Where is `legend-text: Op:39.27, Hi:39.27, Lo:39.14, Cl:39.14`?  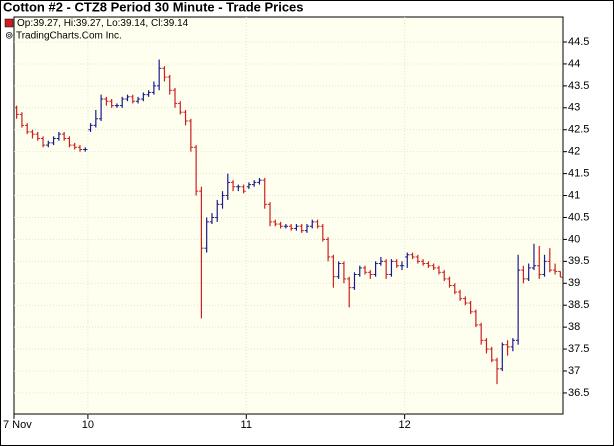 legend-text: Op:39.27, Hi:39.27, Lo:39.14, Cl:39.14 is located at coordinates (103, 23).